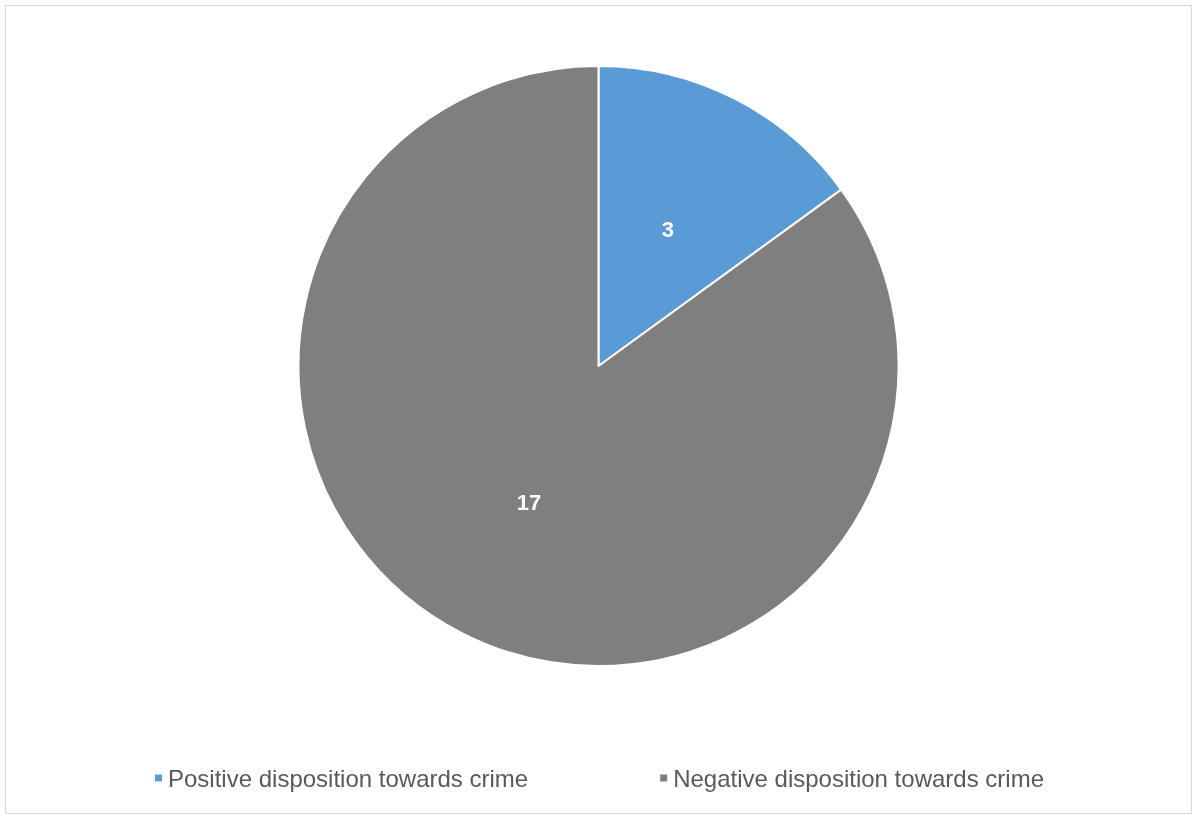 The image size is (1199, 821). Describe the element at coordinates (529, 502) in the screenshot. I see `data-label: 17` at that location.